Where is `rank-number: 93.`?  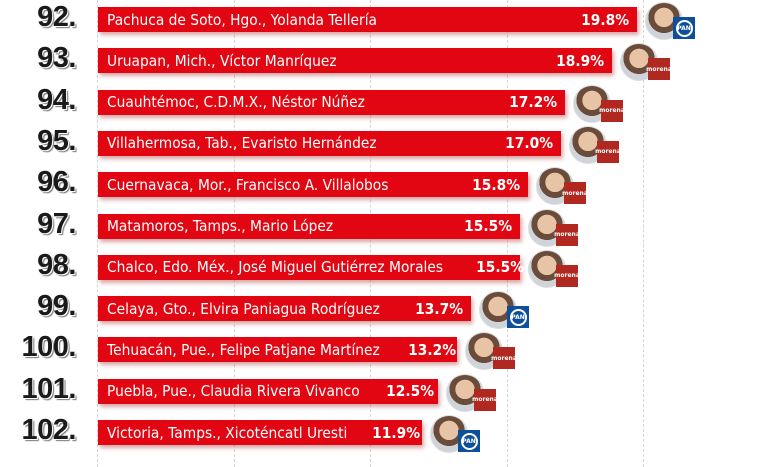
rank-number: 93. is located at coordinates (56, 58).